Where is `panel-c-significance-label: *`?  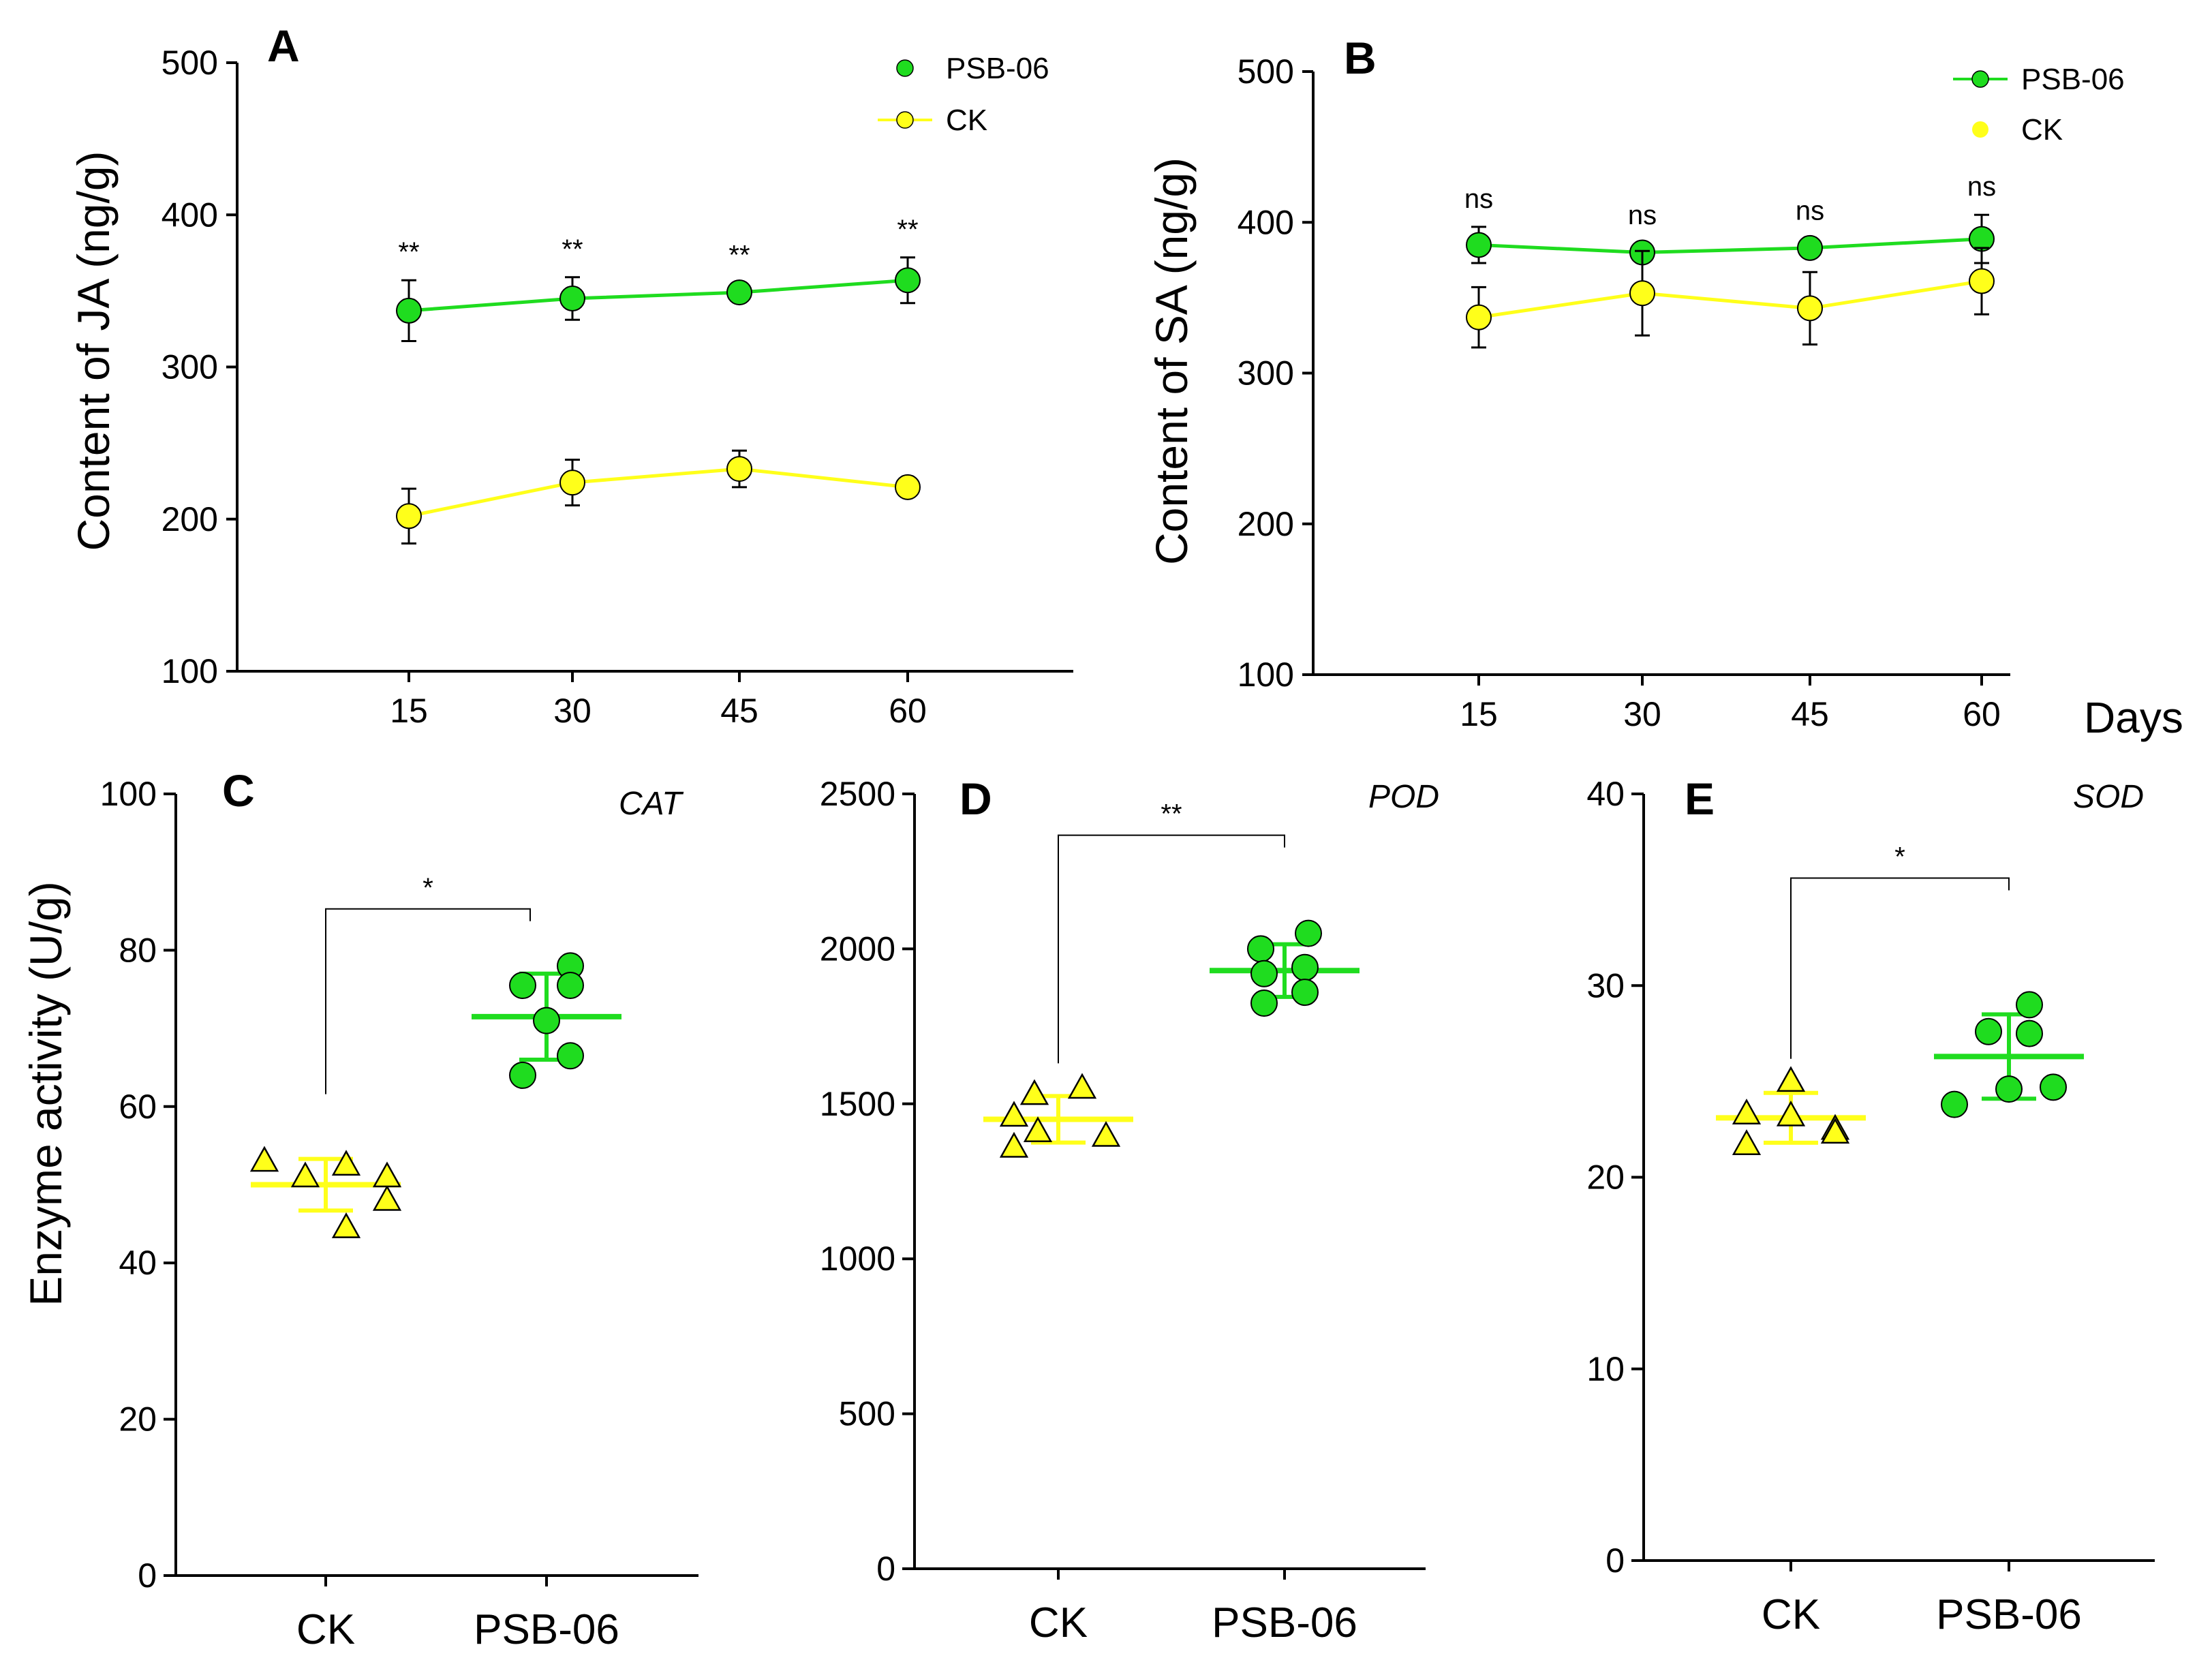 panel-c-significance-label: * is located at coordinates (428, 888).